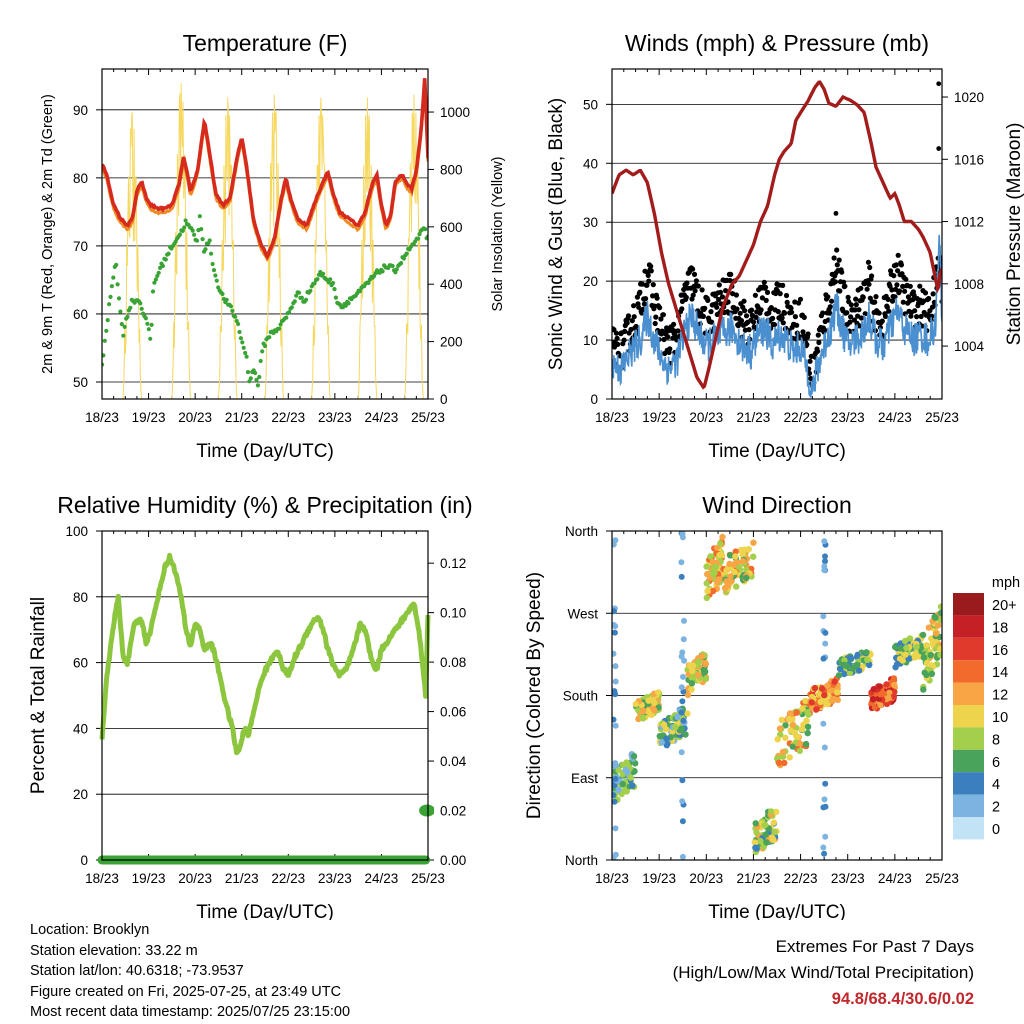 The width and height of the screenshot is (1024, 1024). Describe the element at coordinates (451, 342) in the screenshot. I see `y2-tick-label: 200` at that location.